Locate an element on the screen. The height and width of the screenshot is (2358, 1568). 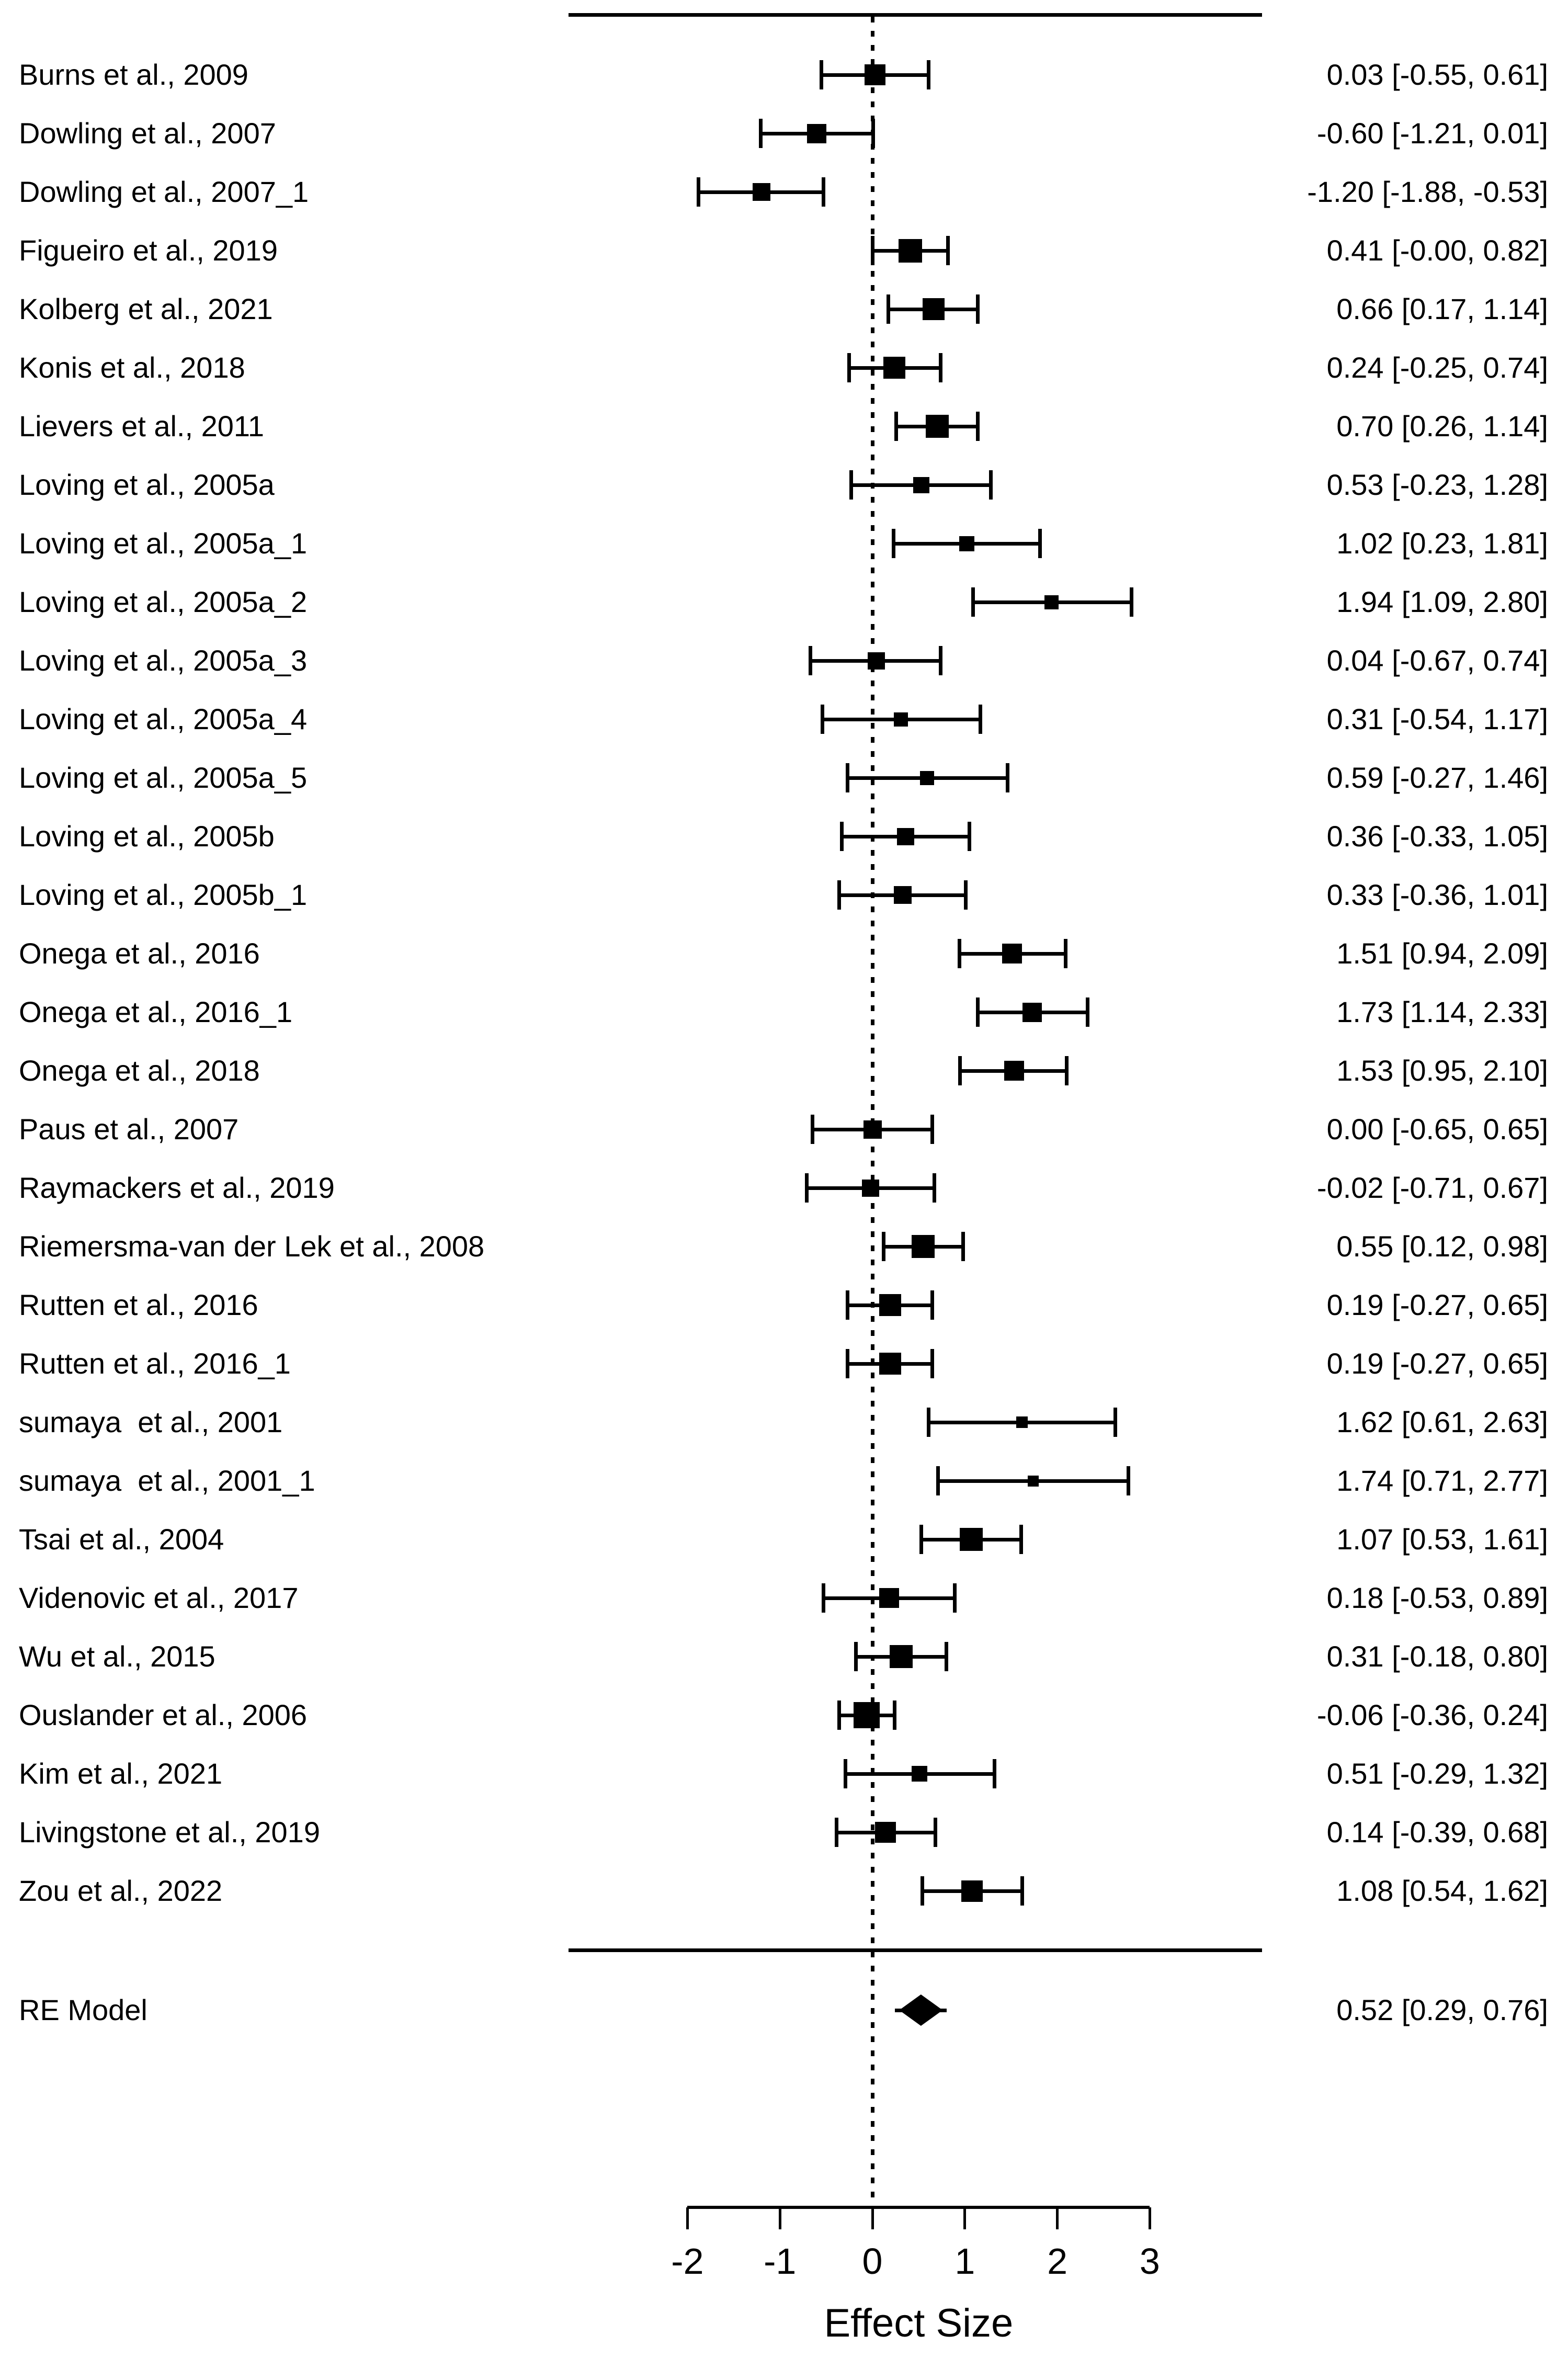
study-value: 1.74 [0.71, 2.77] is located at coordinates (1442, 1480).